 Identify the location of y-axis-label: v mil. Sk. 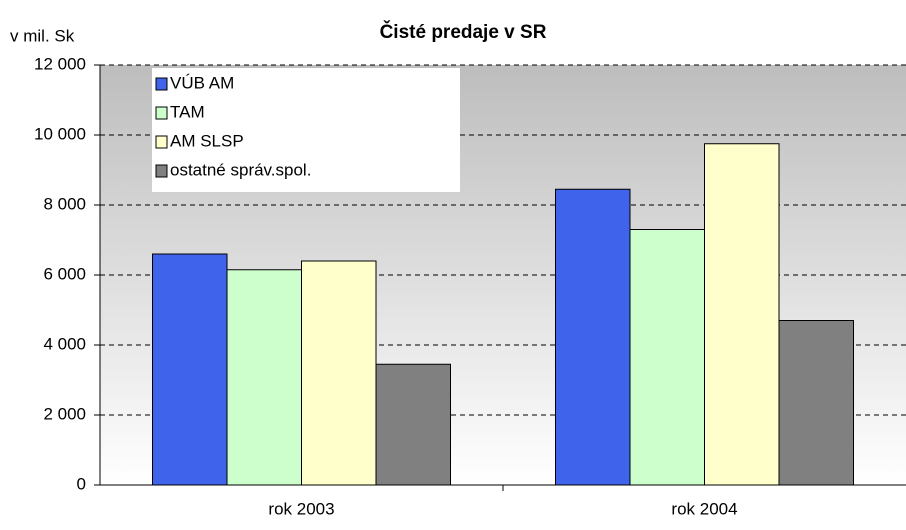
(42, 35).